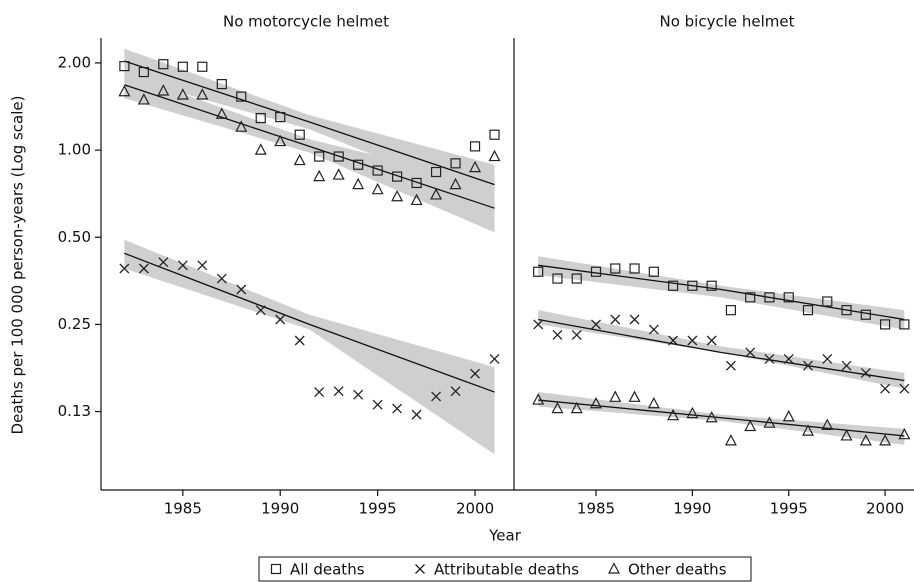 The image size is (914, 582). Describe the element at coordinates (183, 509) in the screenshot. I see `x-tick-label: 1985` at that location.